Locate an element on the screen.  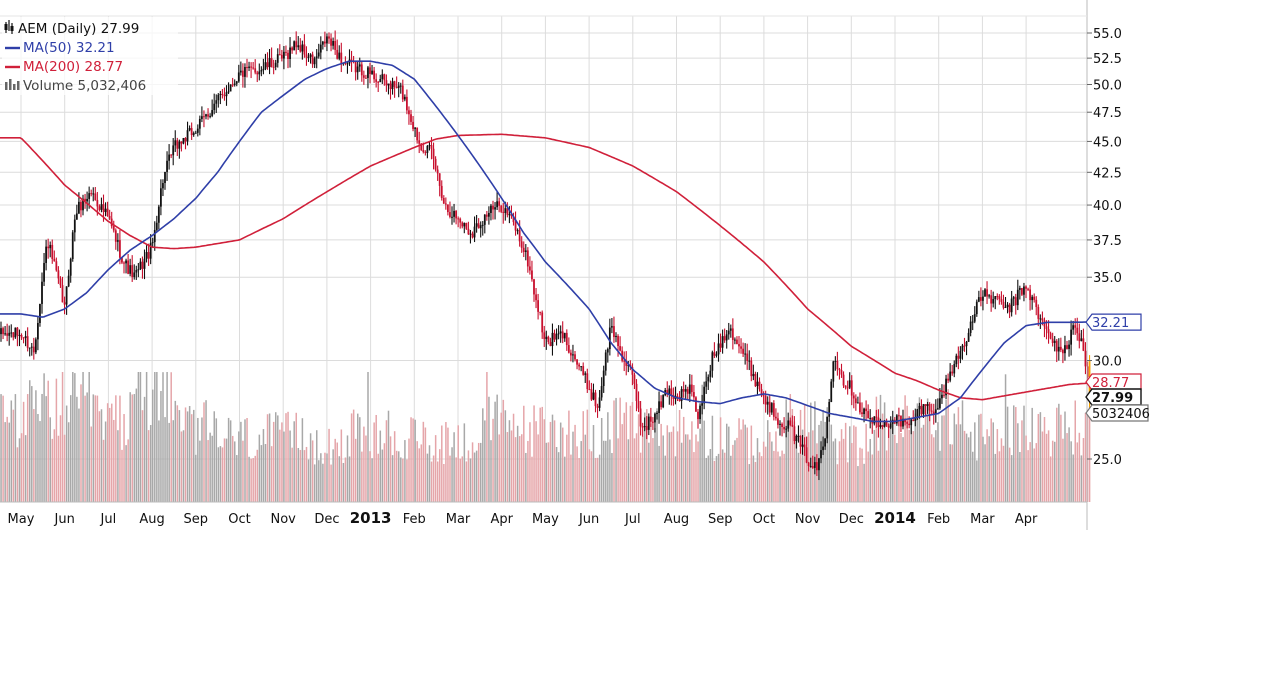
volume-tag: 5032406 is located at coordinates (1117, 413).